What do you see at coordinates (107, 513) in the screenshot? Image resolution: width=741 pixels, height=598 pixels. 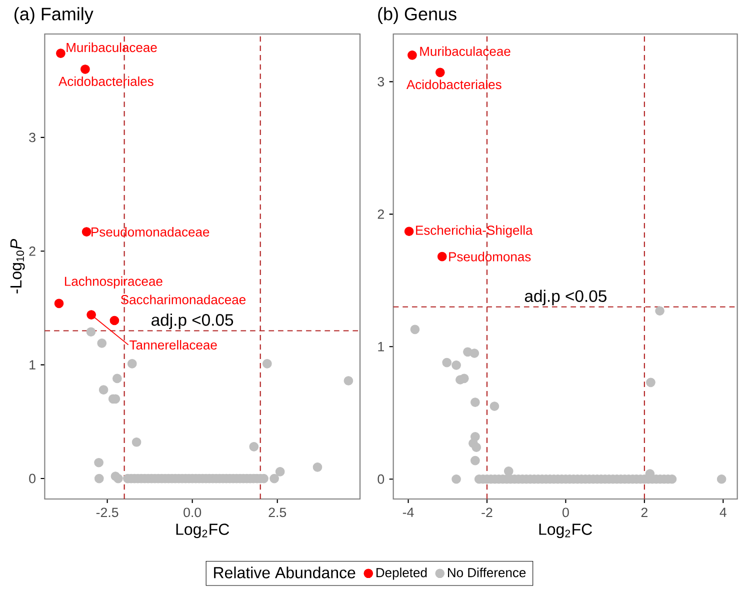 I see `x-tick-label: -2.5` at bounding box center [107, 513].